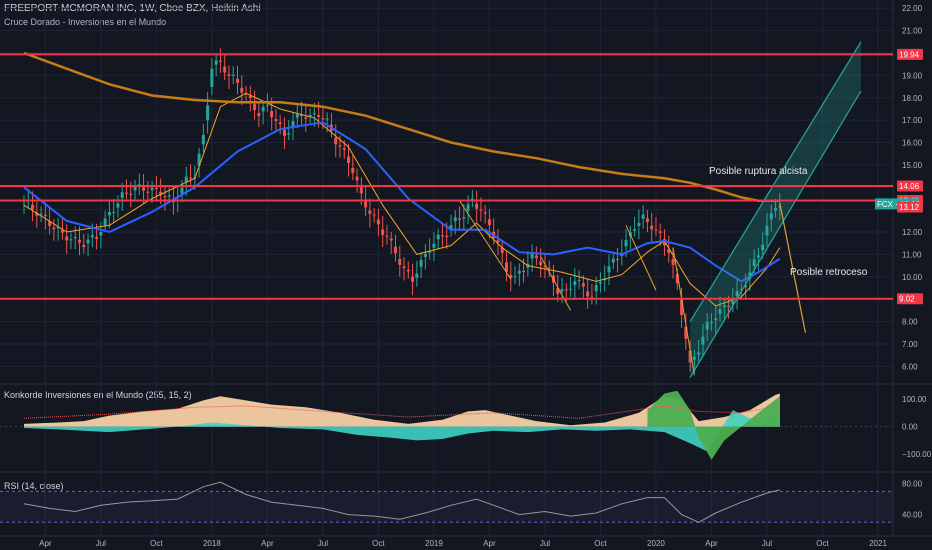 The width and height of the screenshot is (932, 550). I want to click on rsi-pane: 40.00 80.00, so click(461, 501).